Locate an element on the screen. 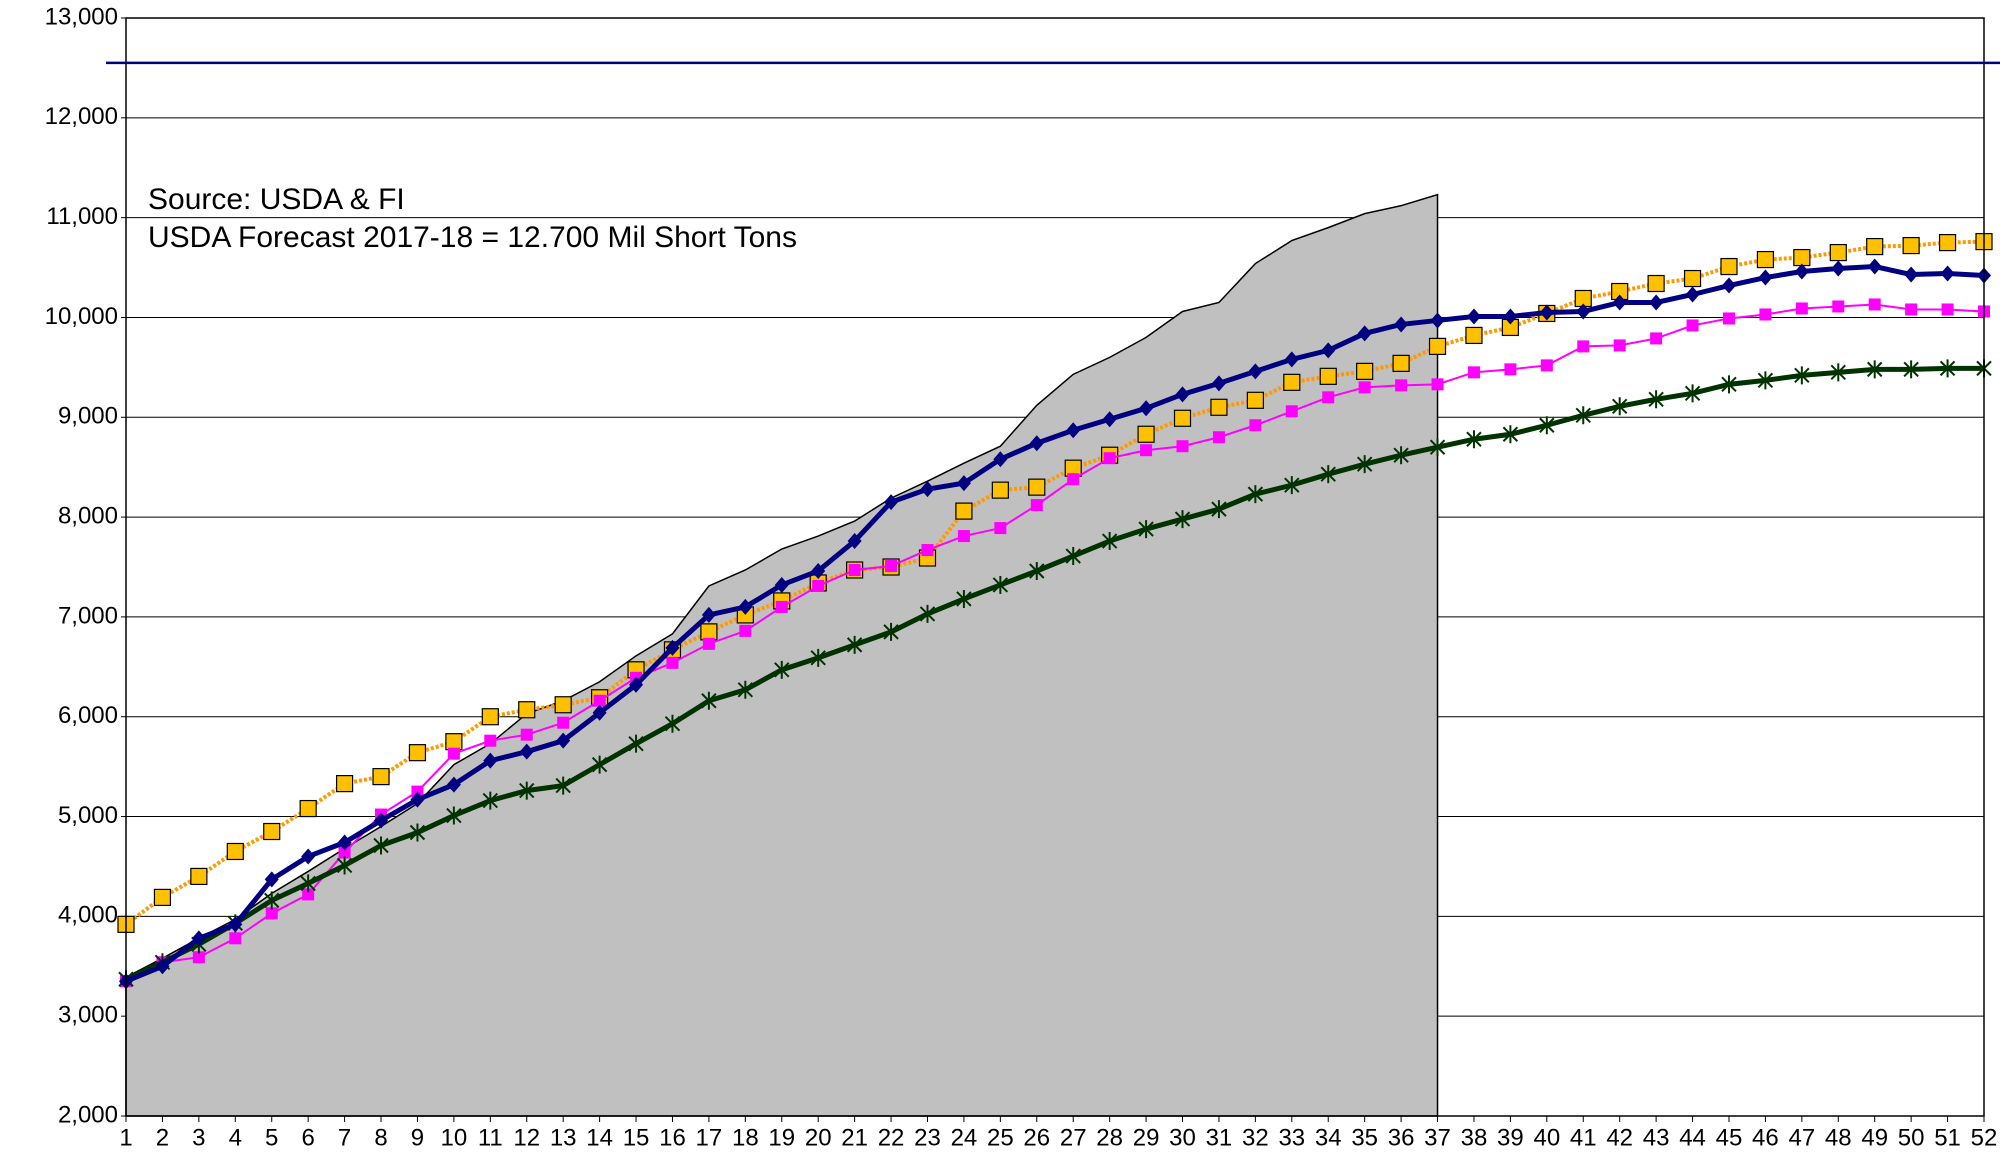  x-tick-label: 13 is located at coordinates (563, 1137).